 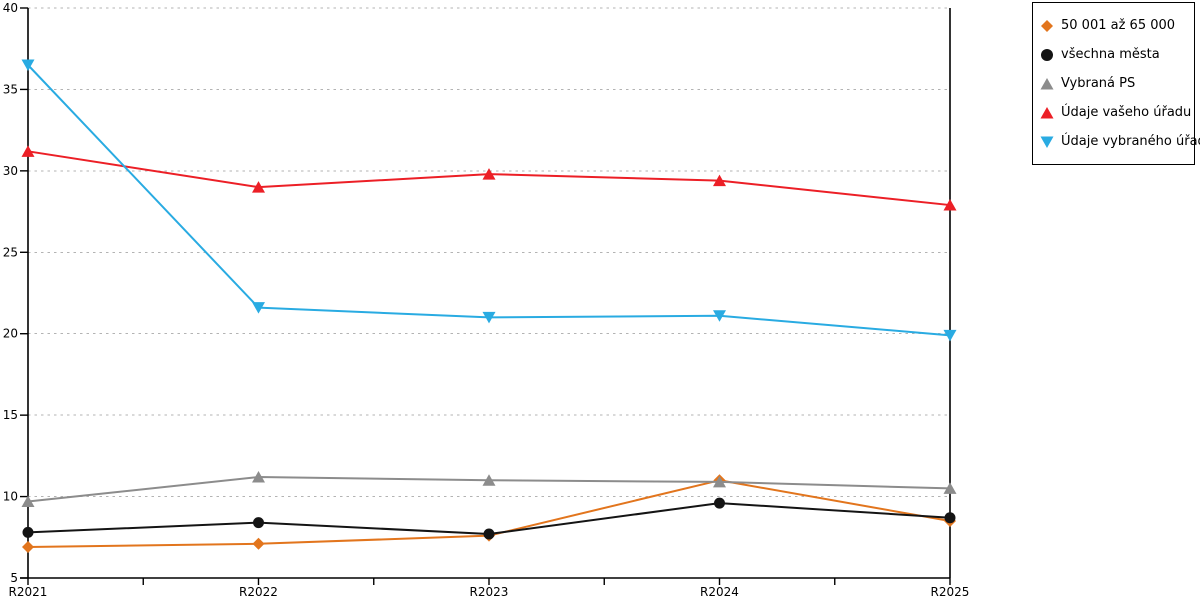 I want to click on y-tick-label: 25, so click(x=10, y=252).